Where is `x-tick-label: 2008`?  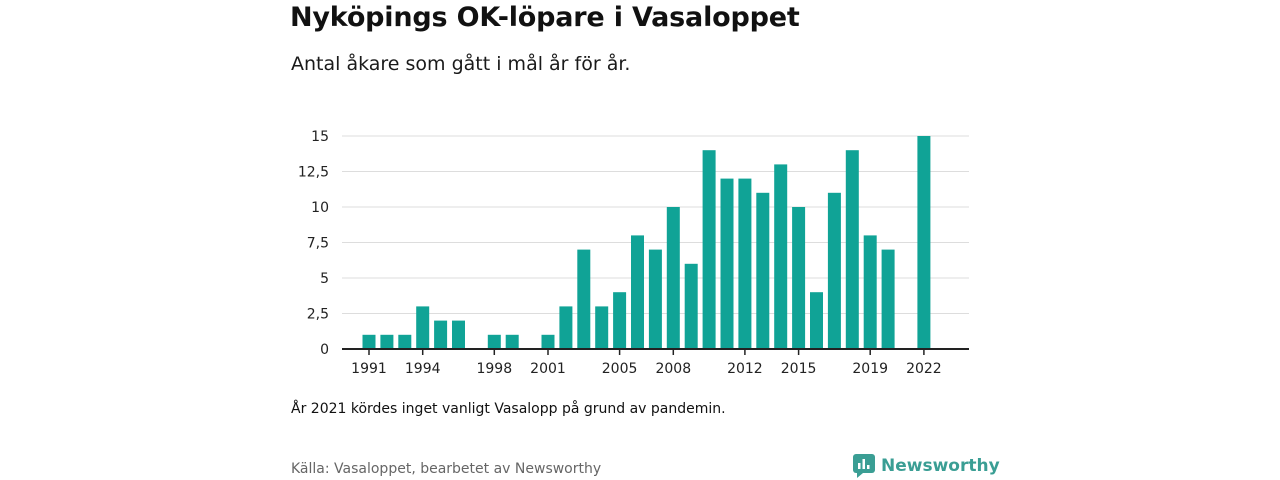 x-tick-label: 2008 is located at coordinates (673, 369).